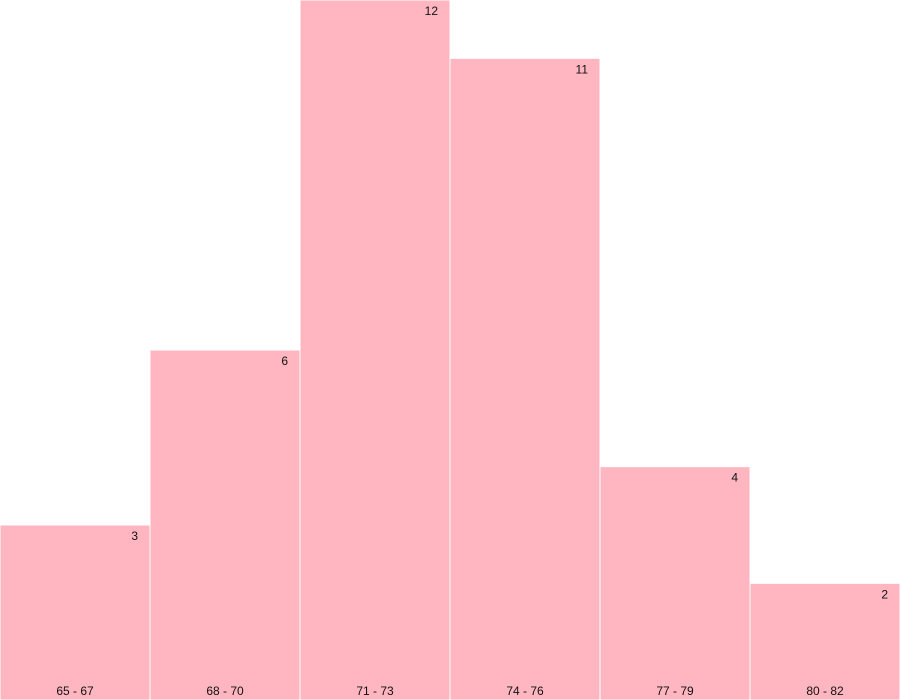  I want to click on bar-value-label: 4, so click(734, 478).